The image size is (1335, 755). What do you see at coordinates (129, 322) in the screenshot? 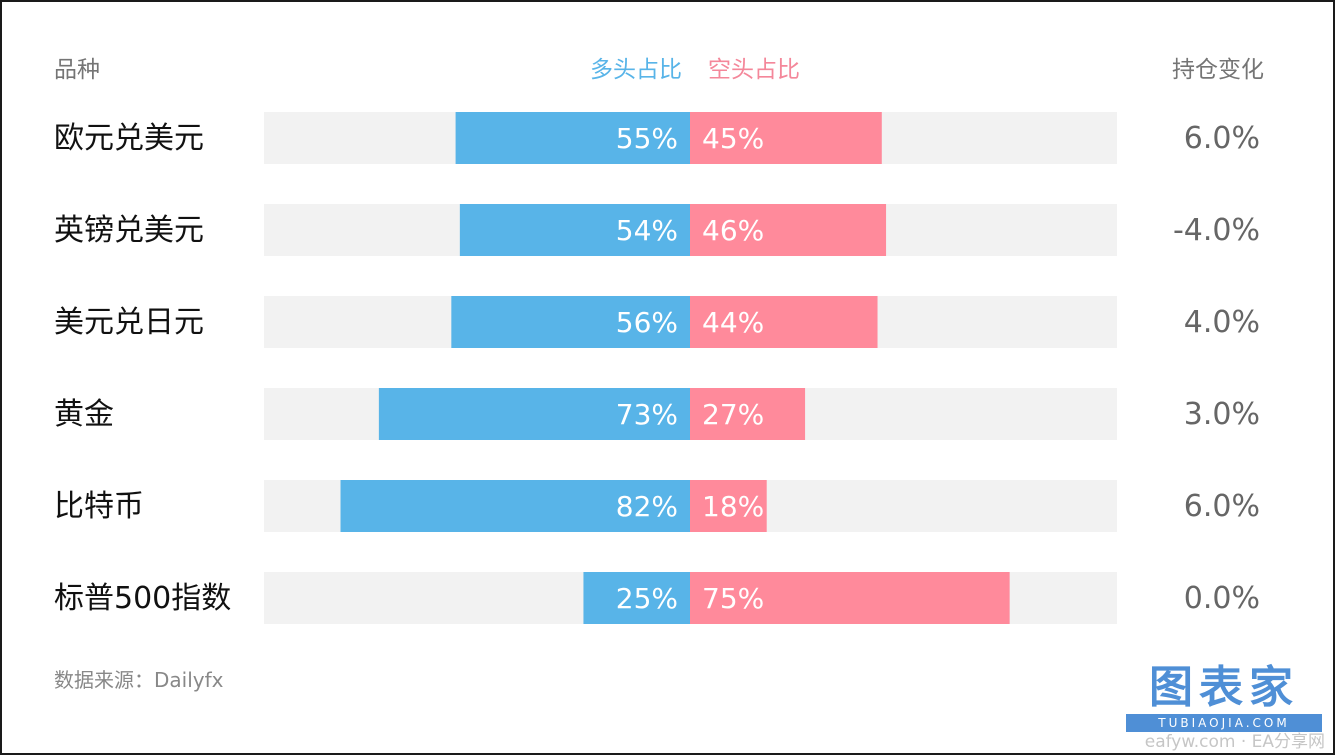
I see `category-label: 美元兑日元` at bounding box center [129, 322].